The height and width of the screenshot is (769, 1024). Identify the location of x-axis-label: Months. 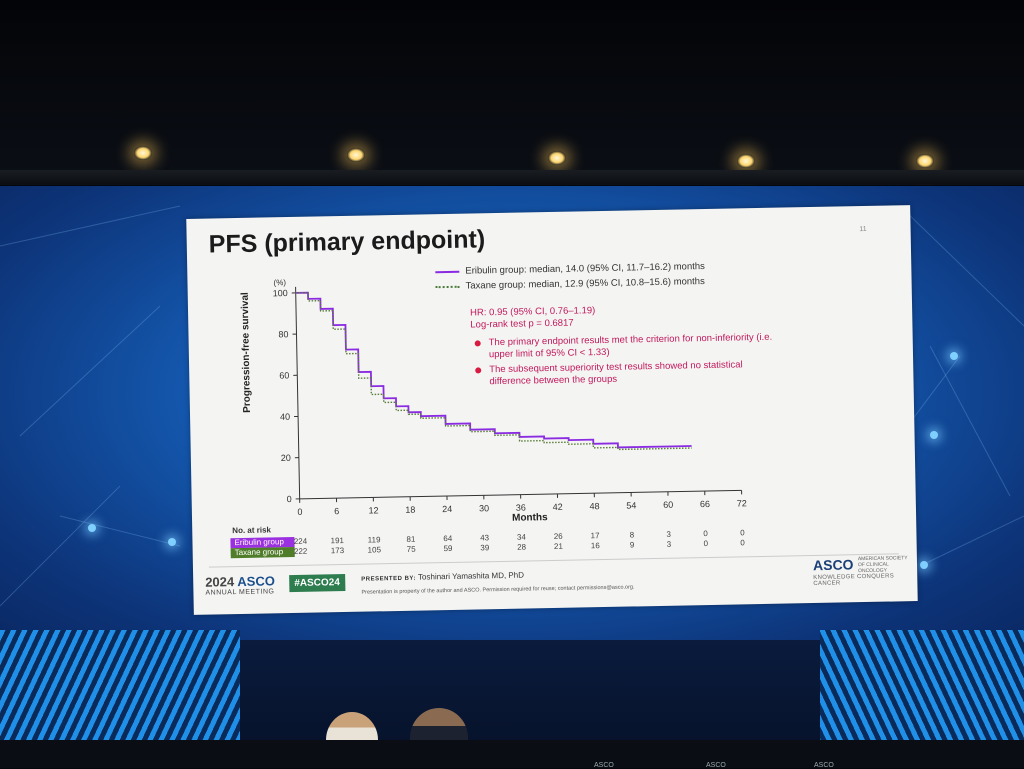
(530, 518).